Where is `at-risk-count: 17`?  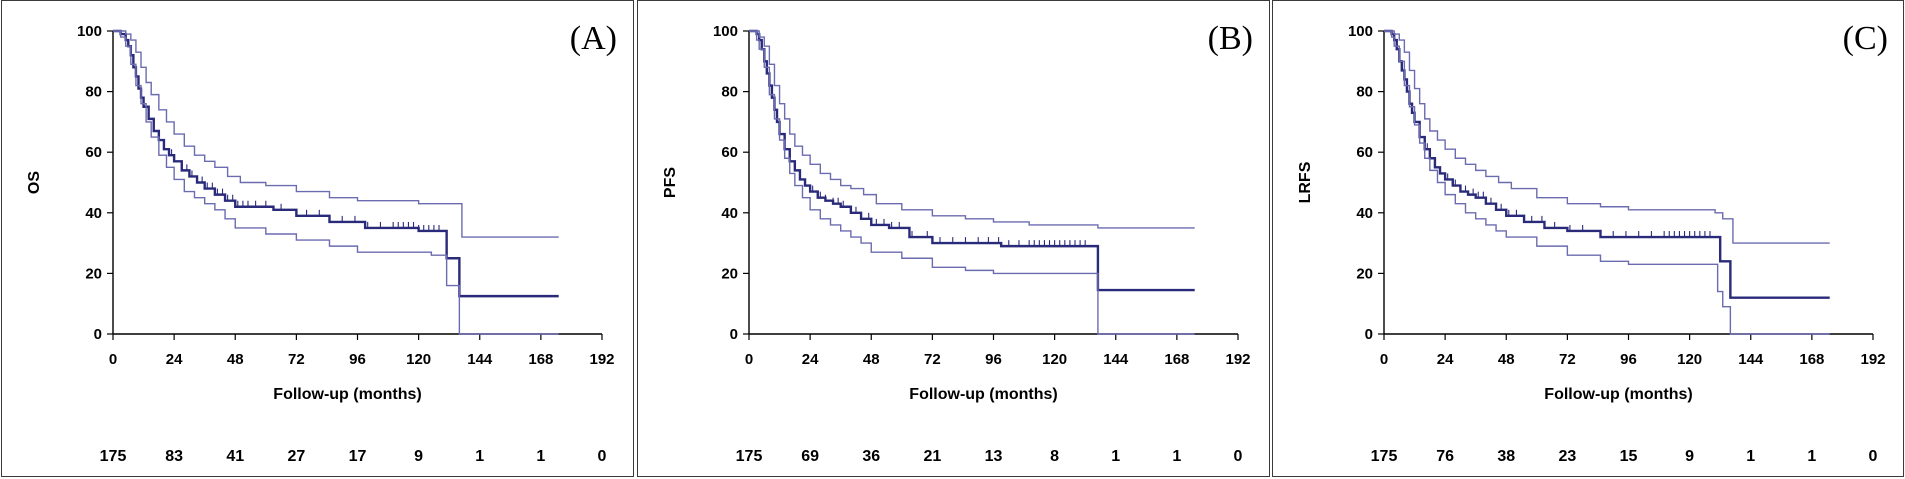
at-risk-count: 17 is located at coordinates (358, 456).